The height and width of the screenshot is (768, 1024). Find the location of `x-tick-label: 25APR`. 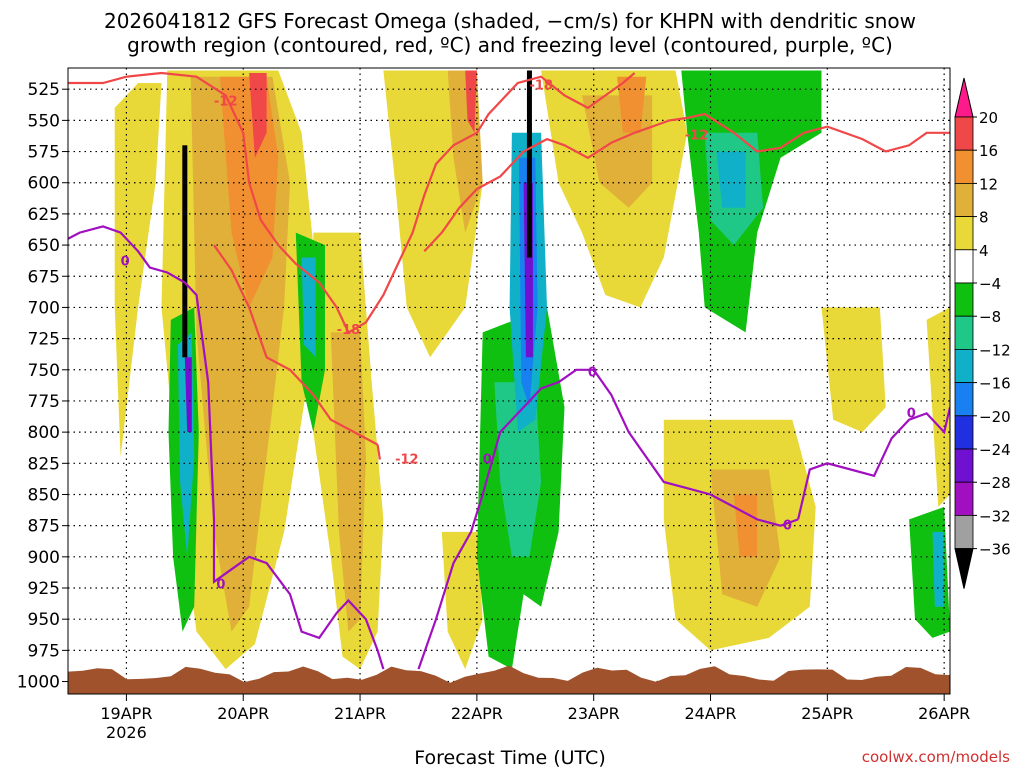

x-tick-label: 25APR is located at coordinates (827, 713).